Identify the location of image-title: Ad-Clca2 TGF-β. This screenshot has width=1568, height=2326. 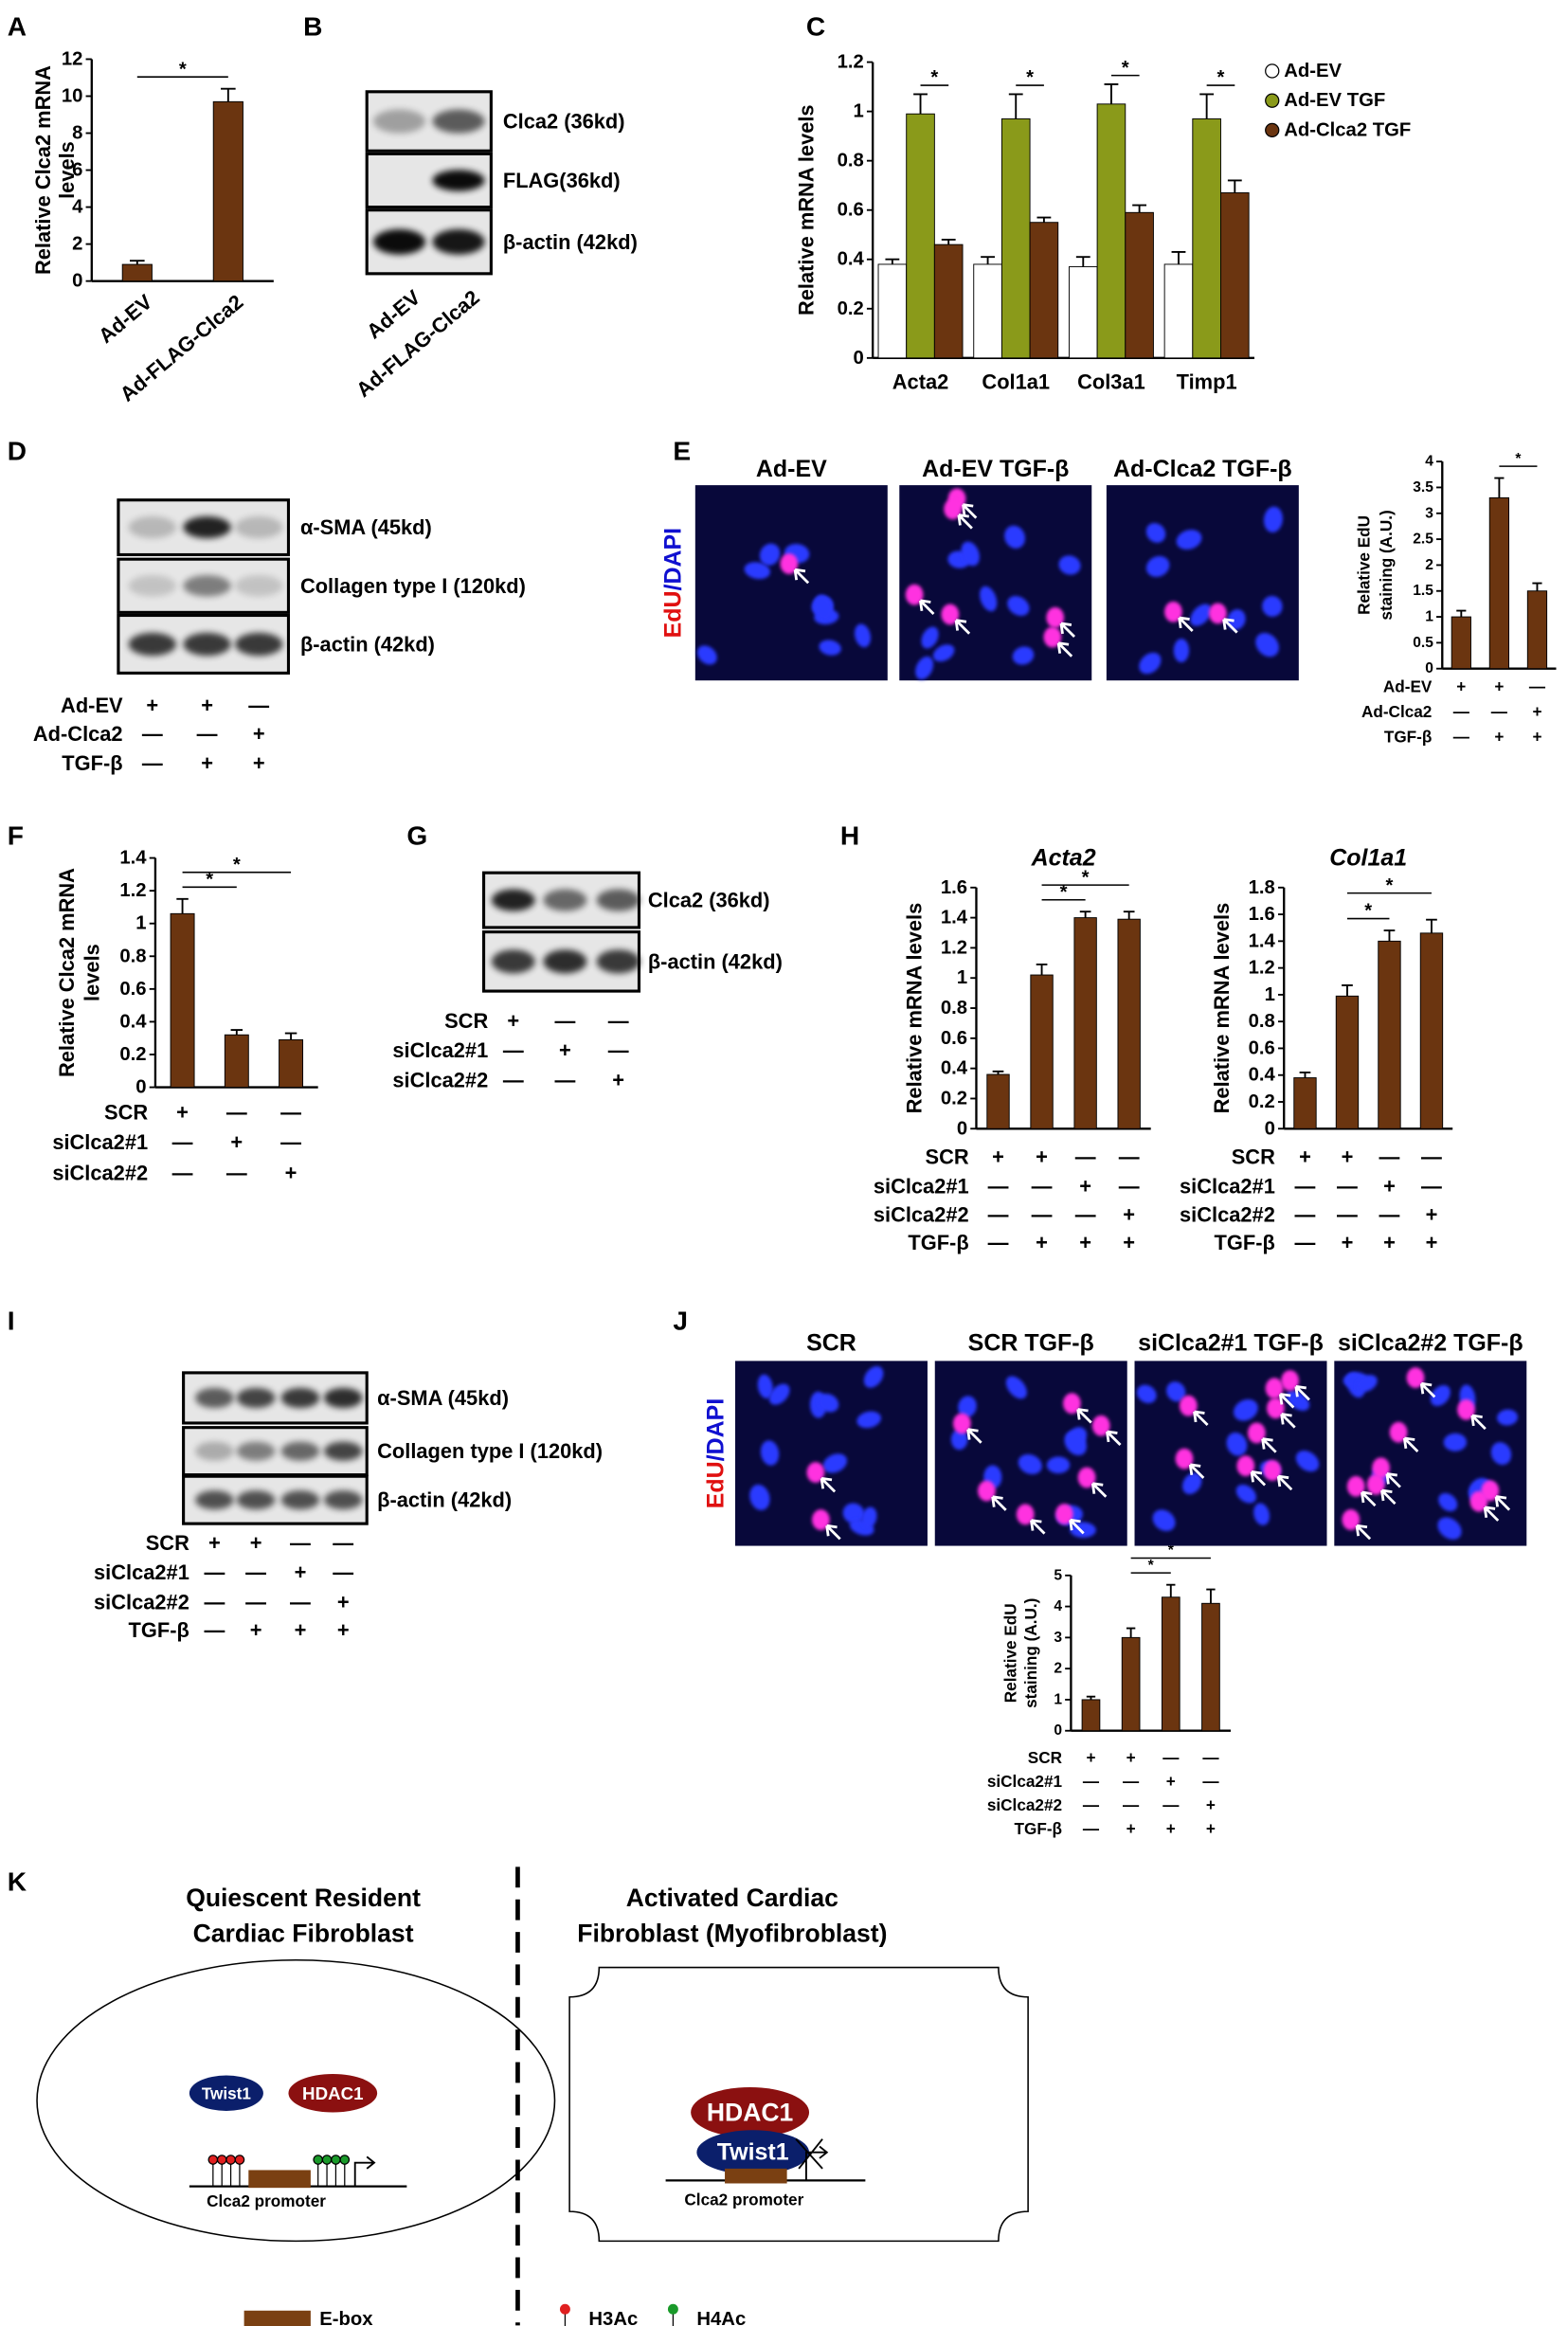
(1202, 469).